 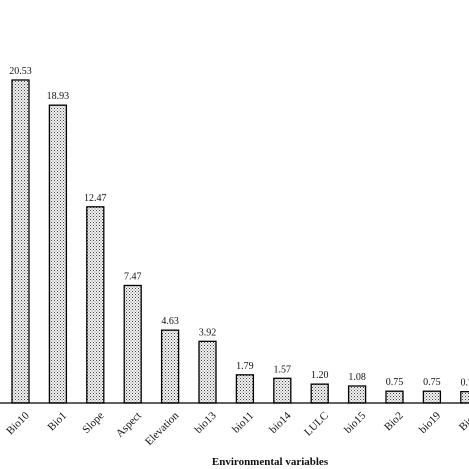 What do you see at coordinates (463, 421) in the screenshot?
I see `x-tick-label-bio3: Bio3` at bounding box center [463, 421].